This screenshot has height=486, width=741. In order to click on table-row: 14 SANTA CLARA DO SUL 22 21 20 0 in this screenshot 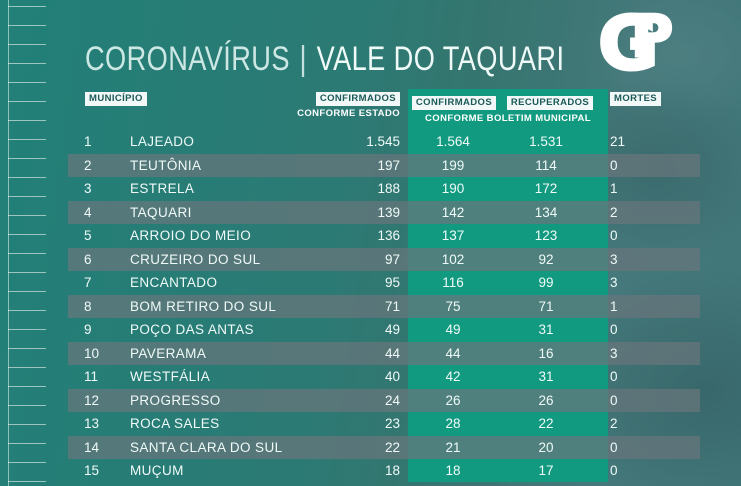, I will do `click(384, 447)`.